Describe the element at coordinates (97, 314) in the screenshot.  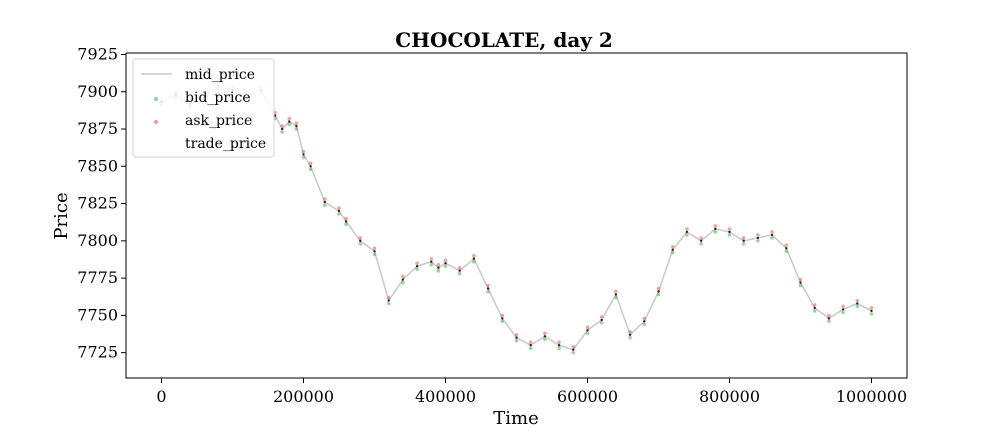
I see `y-tick-label: 7750` at that location.